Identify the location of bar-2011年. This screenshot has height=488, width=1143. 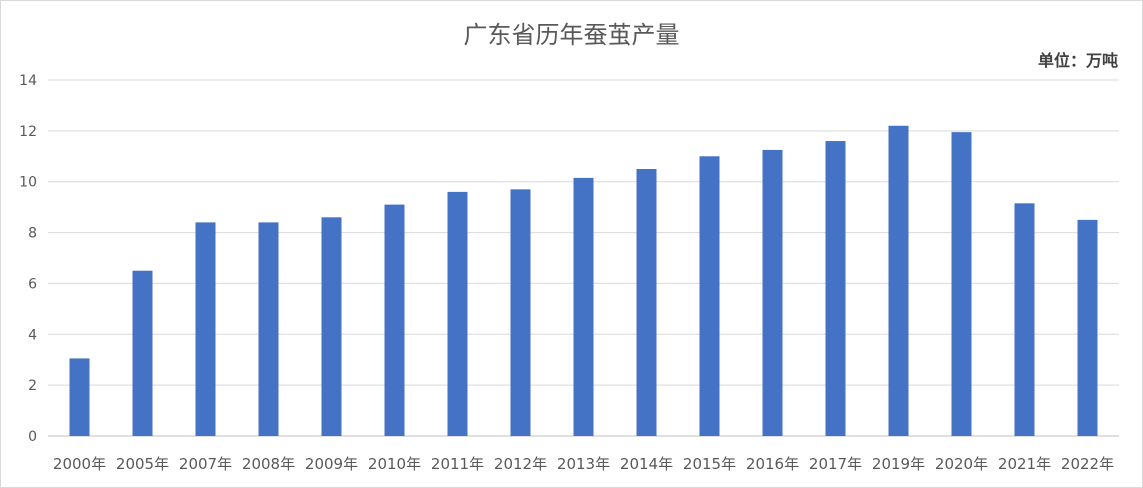
(457, 313).